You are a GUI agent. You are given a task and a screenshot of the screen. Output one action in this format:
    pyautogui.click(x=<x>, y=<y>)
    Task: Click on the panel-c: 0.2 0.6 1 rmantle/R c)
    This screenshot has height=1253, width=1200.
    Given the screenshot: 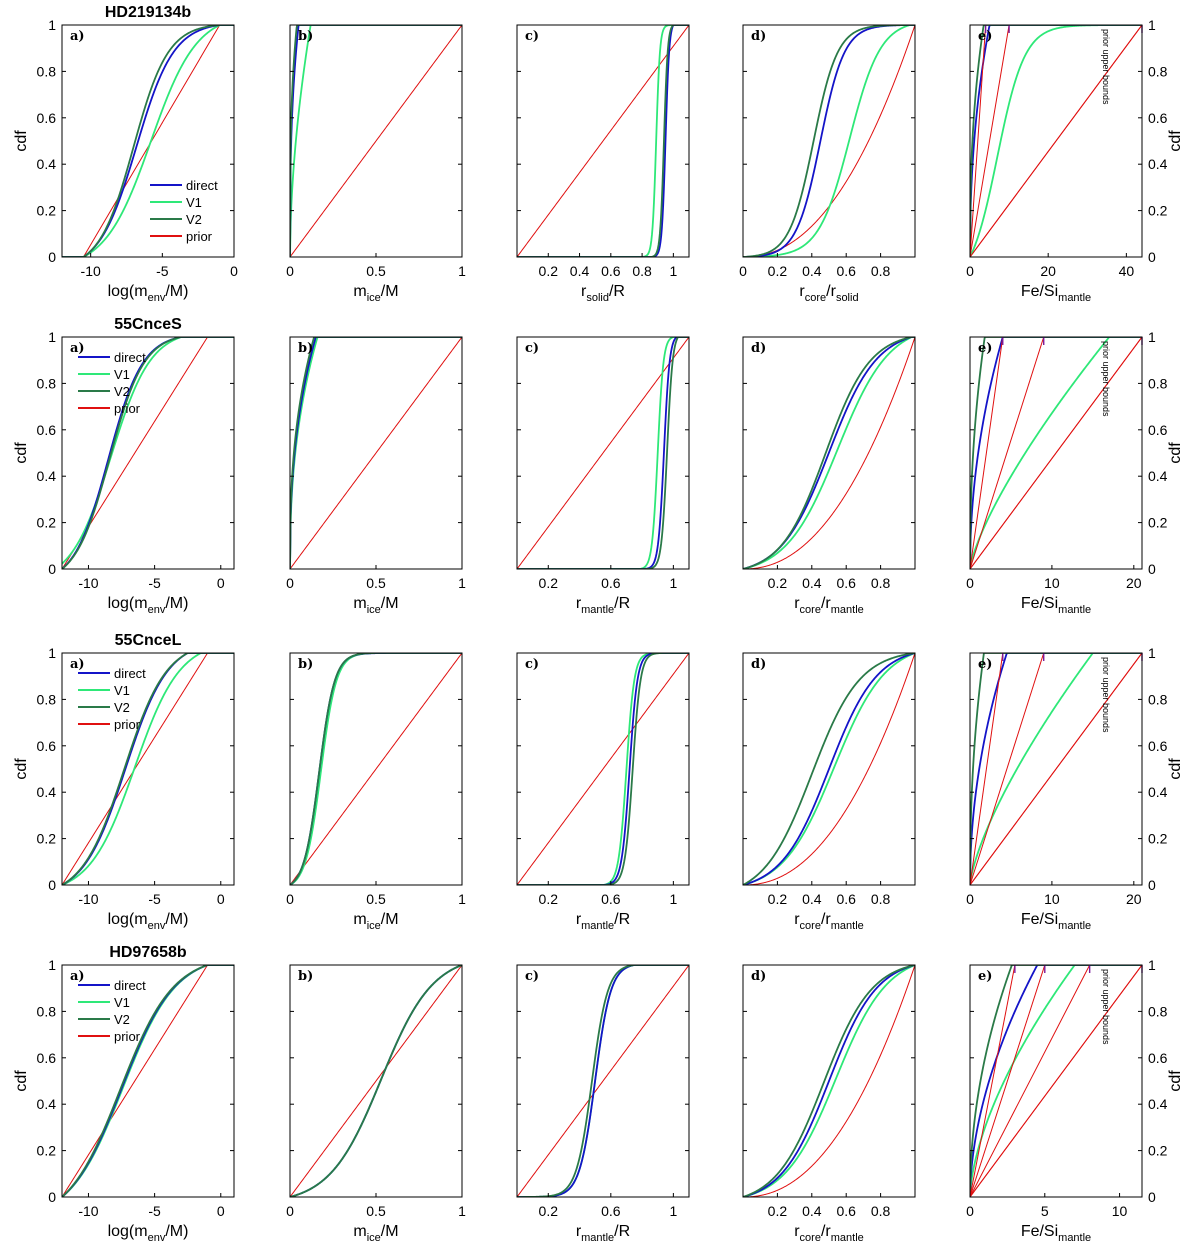 What is the action you would take?
    pyautogui.click(x=603, y=476)
    